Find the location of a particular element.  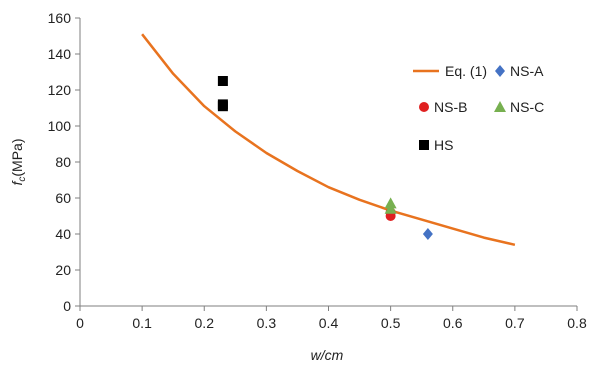

y-axis-ticks: 0 20 40 60 80 100 120 140 160 is located at coordinates (64, 162).